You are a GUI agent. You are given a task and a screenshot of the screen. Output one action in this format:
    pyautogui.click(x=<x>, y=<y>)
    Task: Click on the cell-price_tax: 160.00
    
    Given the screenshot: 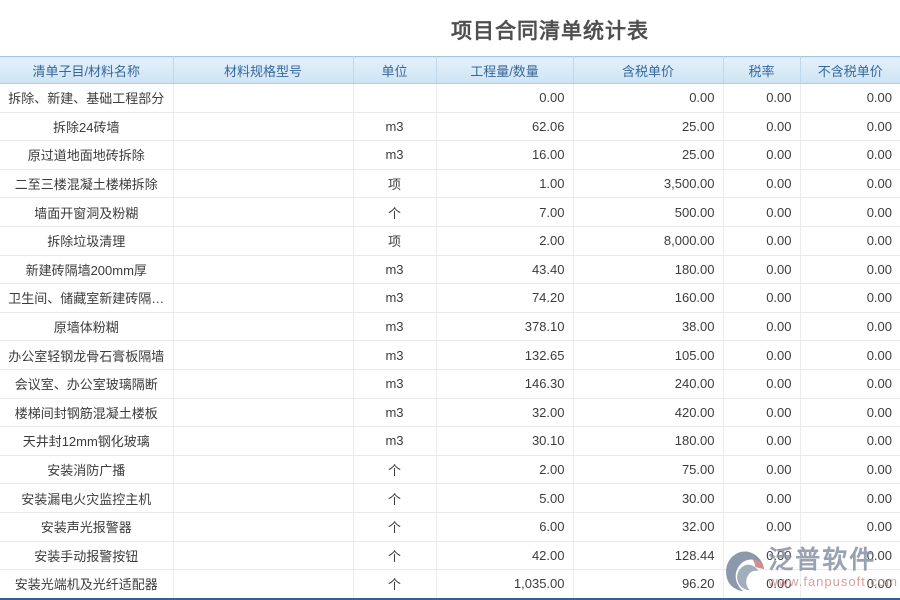 What is the action you would take?
    pyautogui.click(x=648, y=298)
    